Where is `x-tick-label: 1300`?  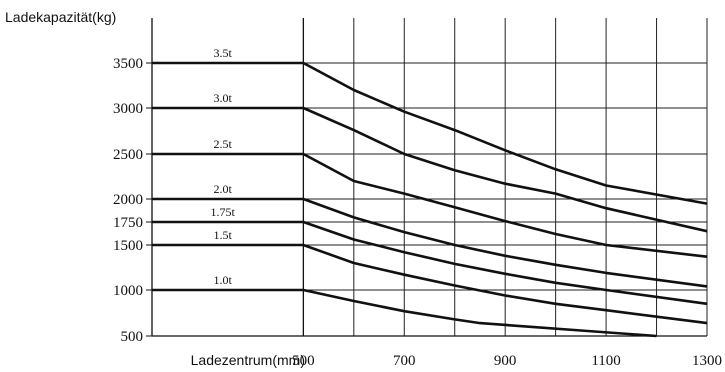
x-tick-label: 1300 is located at coordinates (707, 361).